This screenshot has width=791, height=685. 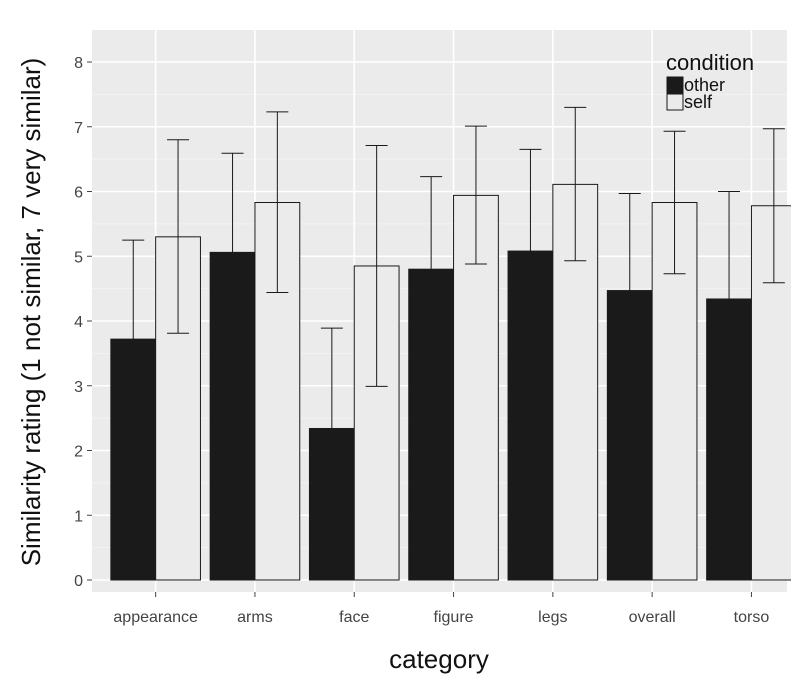 I want to click on x-axis-ticks: appearance arms face figure legs overall torso, so click(x=441, y=609).